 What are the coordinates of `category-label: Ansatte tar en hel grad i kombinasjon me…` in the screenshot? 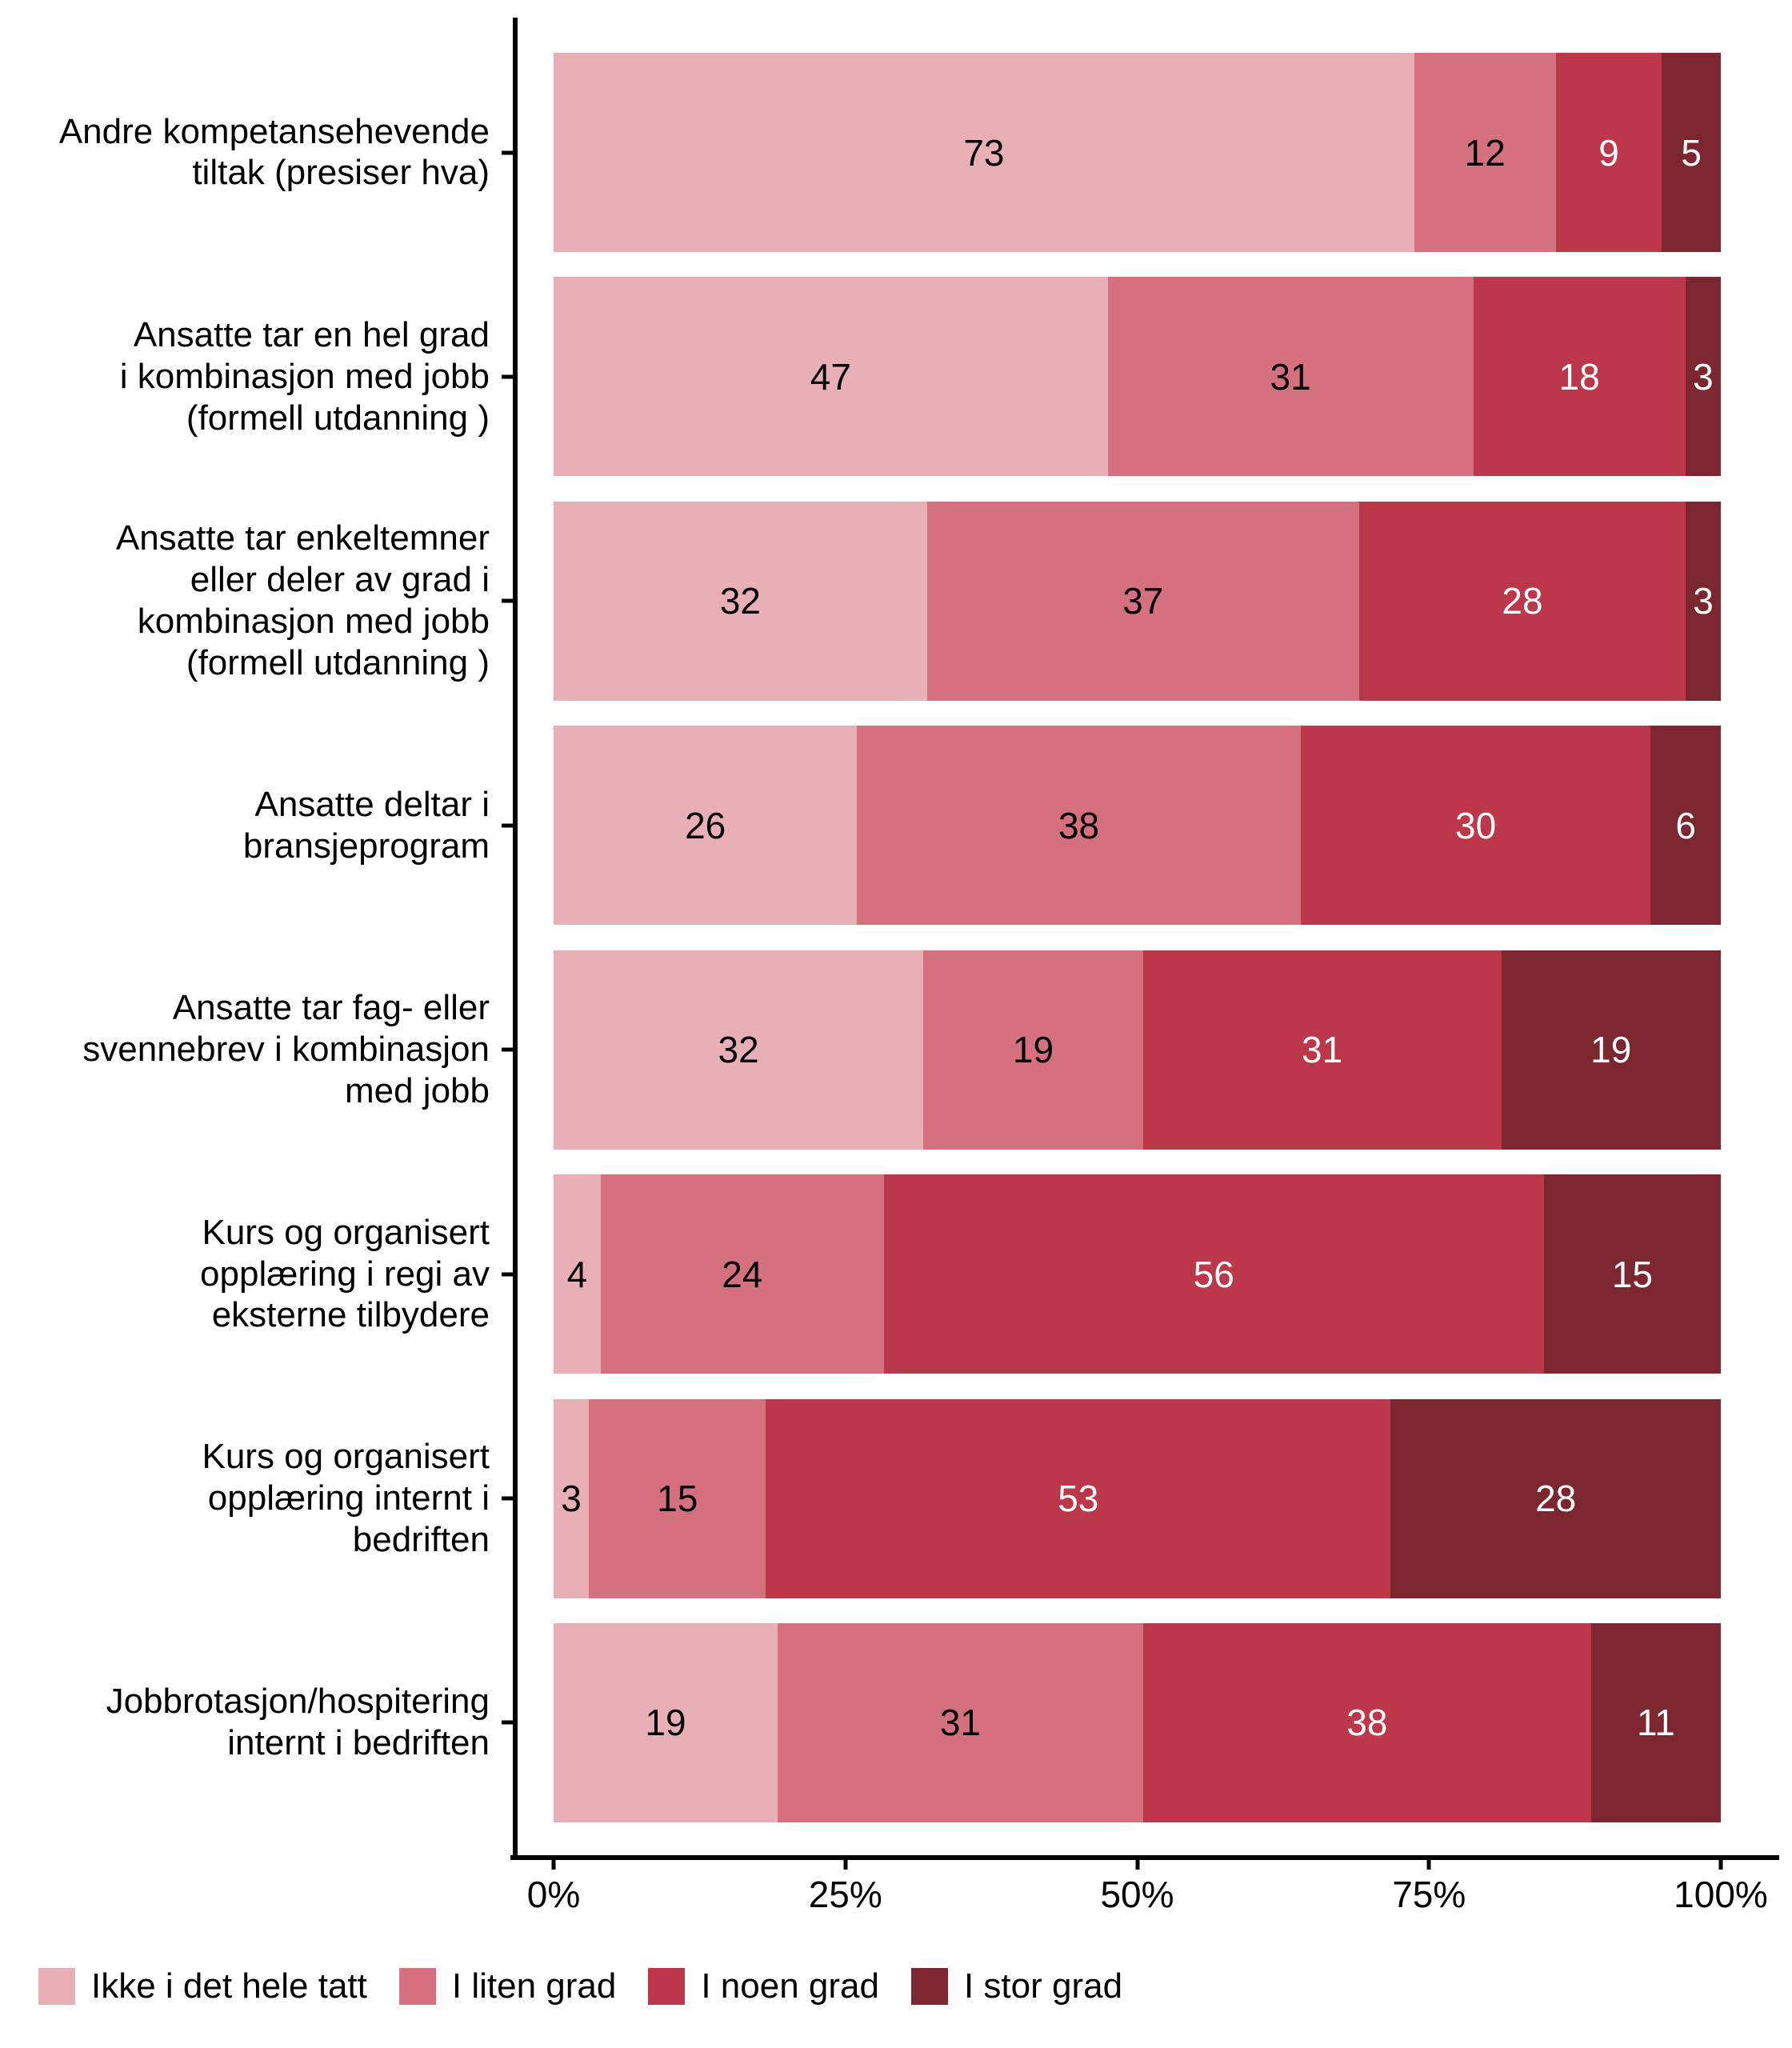 It's located at (304, 376).